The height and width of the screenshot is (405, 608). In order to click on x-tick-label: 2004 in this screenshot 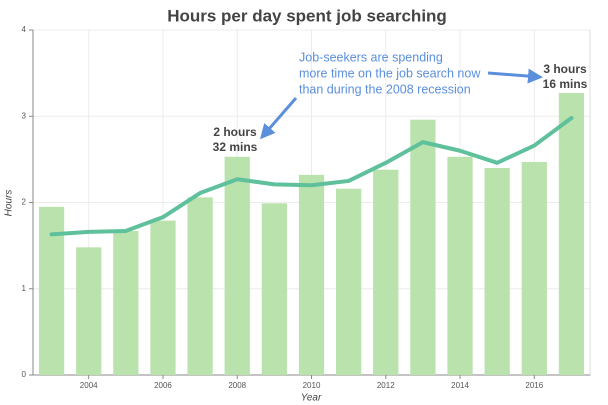, I will do `click(89, 385)`.